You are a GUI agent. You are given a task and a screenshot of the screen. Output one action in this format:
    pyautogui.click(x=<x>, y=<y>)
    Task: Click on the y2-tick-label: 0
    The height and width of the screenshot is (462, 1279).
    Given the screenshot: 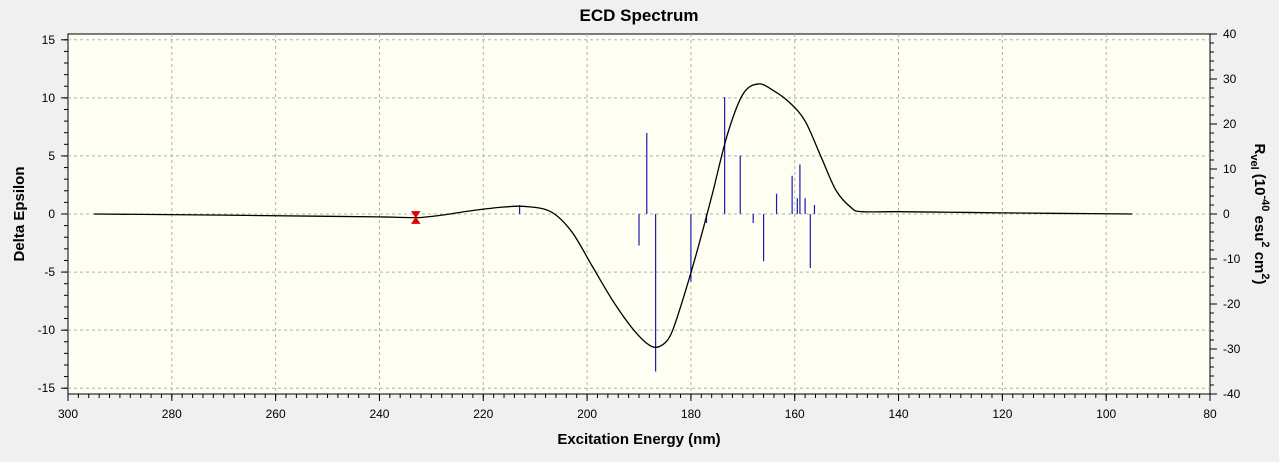 What is the action you would take?
    pyautogui.click(x=1226, y=214)
    